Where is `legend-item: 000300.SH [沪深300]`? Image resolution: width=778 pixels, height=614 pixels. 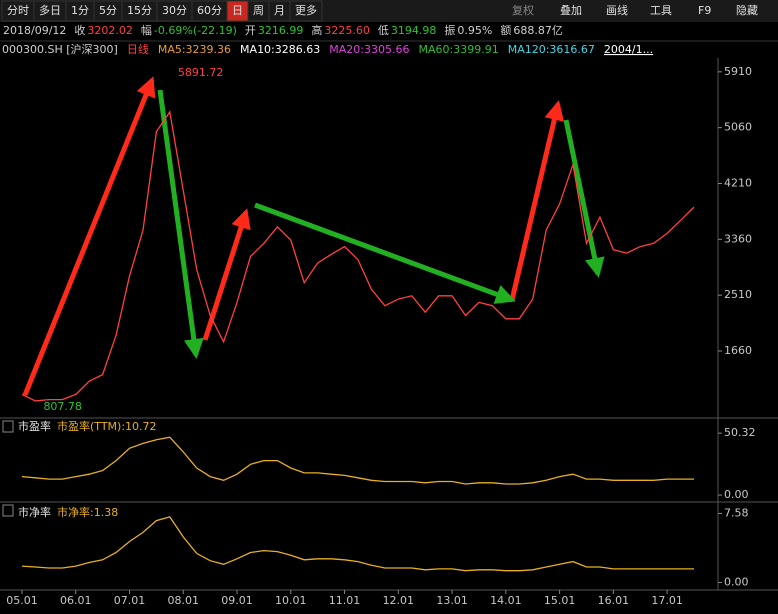 legend-item: 000300.SH [沪深300] is located at coordinates (60, 49).